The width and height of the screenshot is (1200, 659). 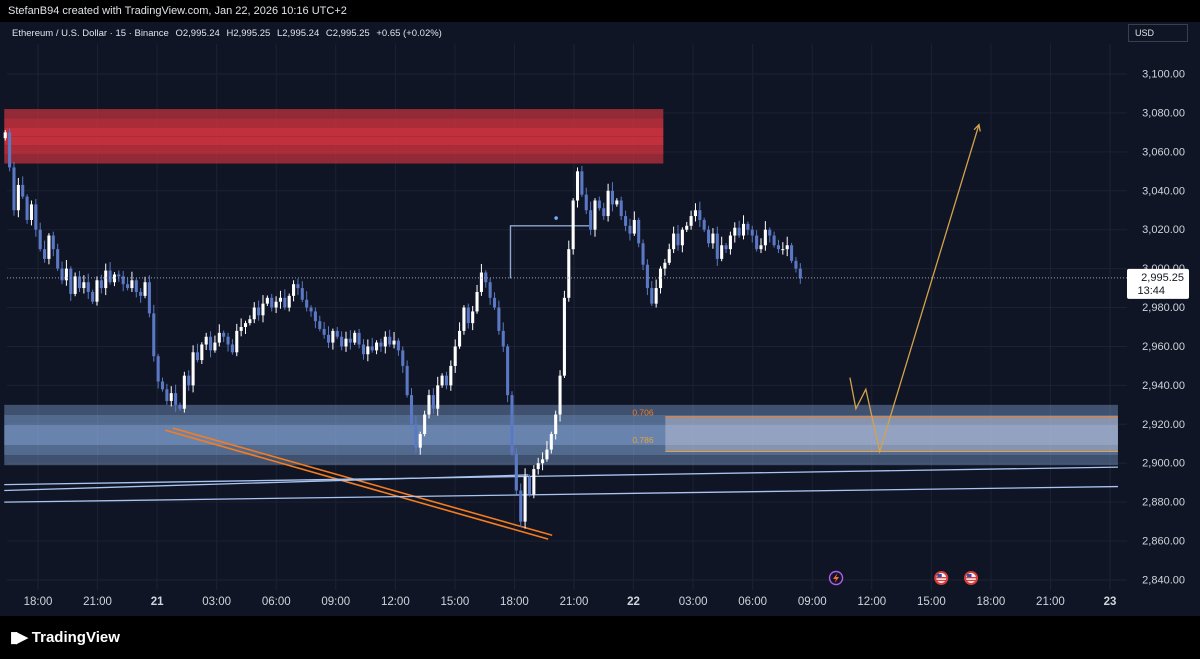 I want to click on currency-selector: USD, so click(x=1158, y=33).